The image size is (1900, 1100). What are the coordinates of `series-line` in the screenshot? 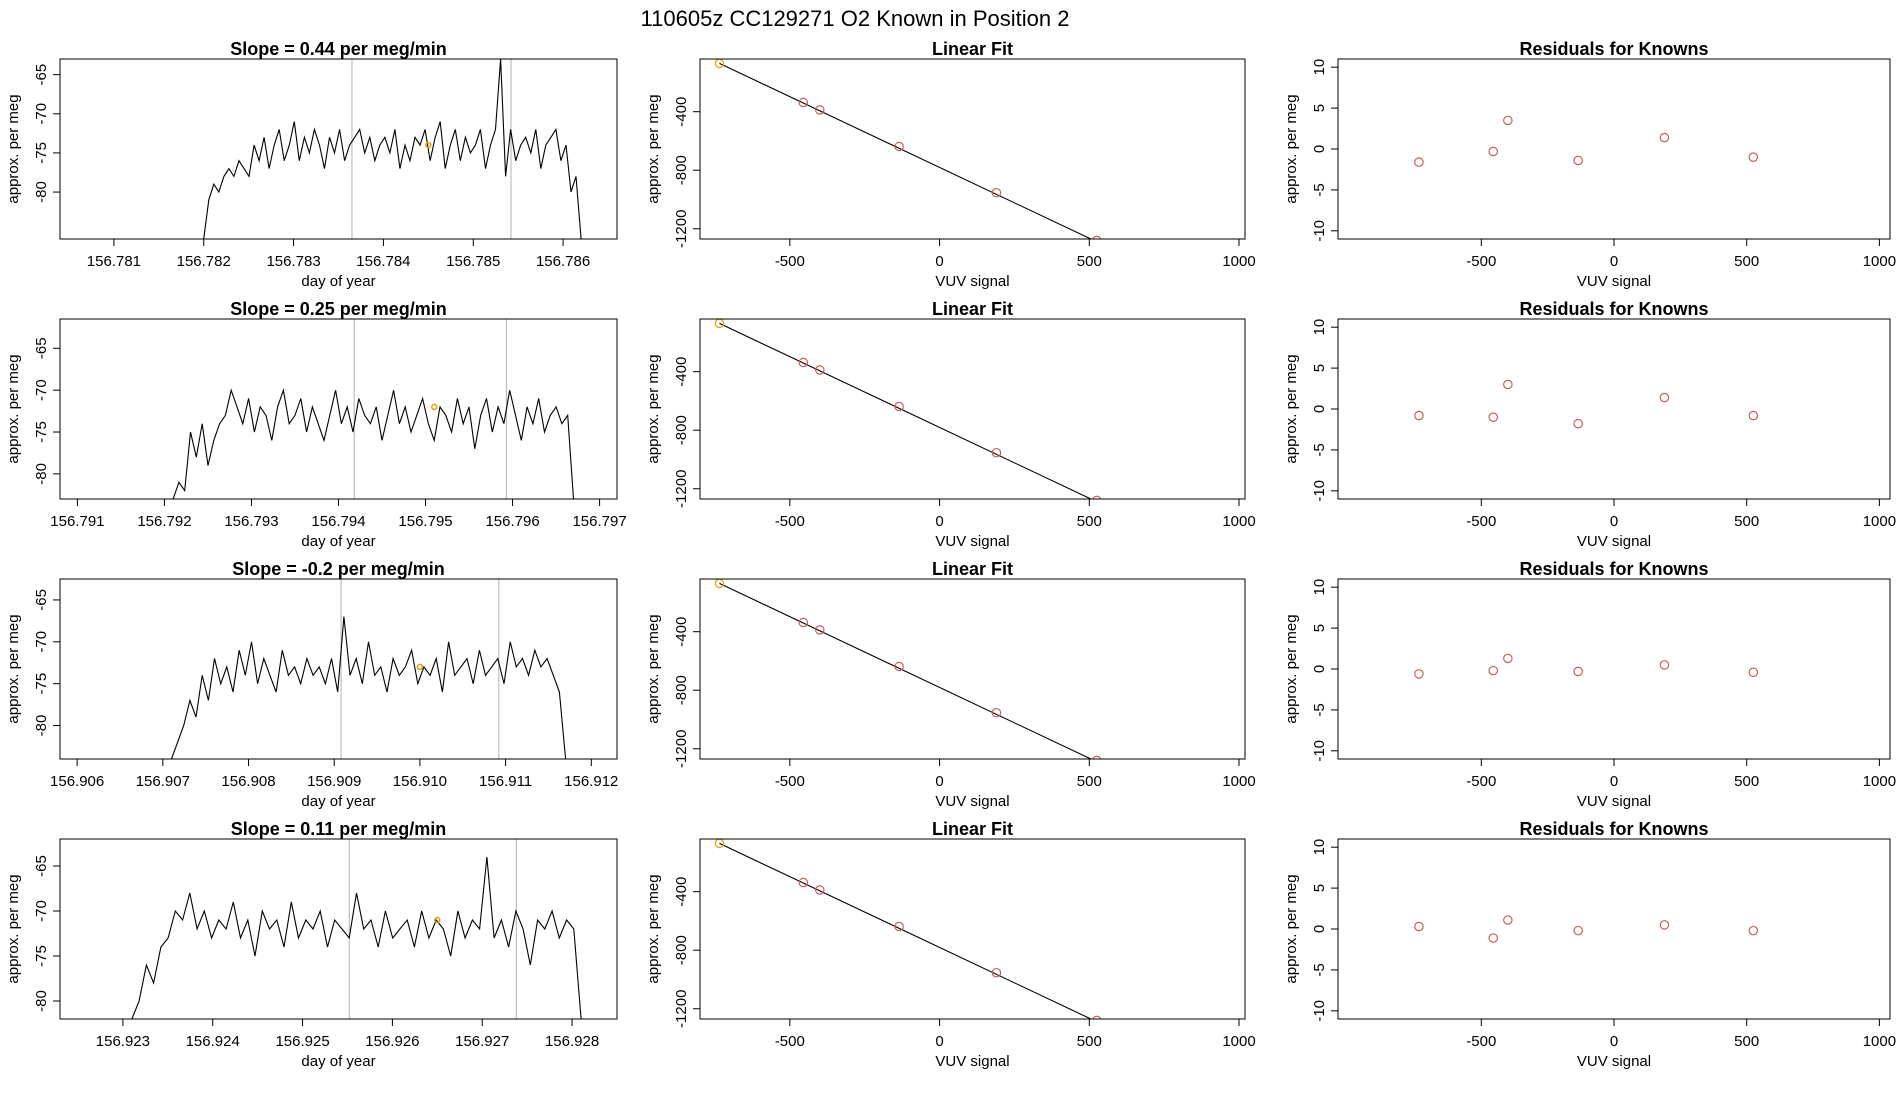 It's located at (392, 149).